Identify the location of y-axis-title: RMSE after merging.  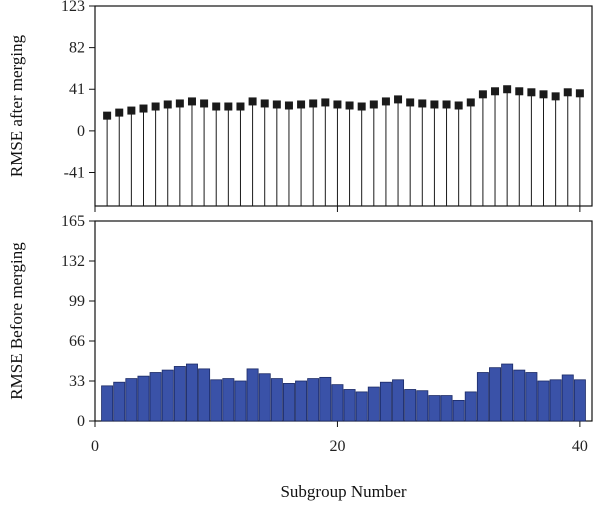
(16, 105).